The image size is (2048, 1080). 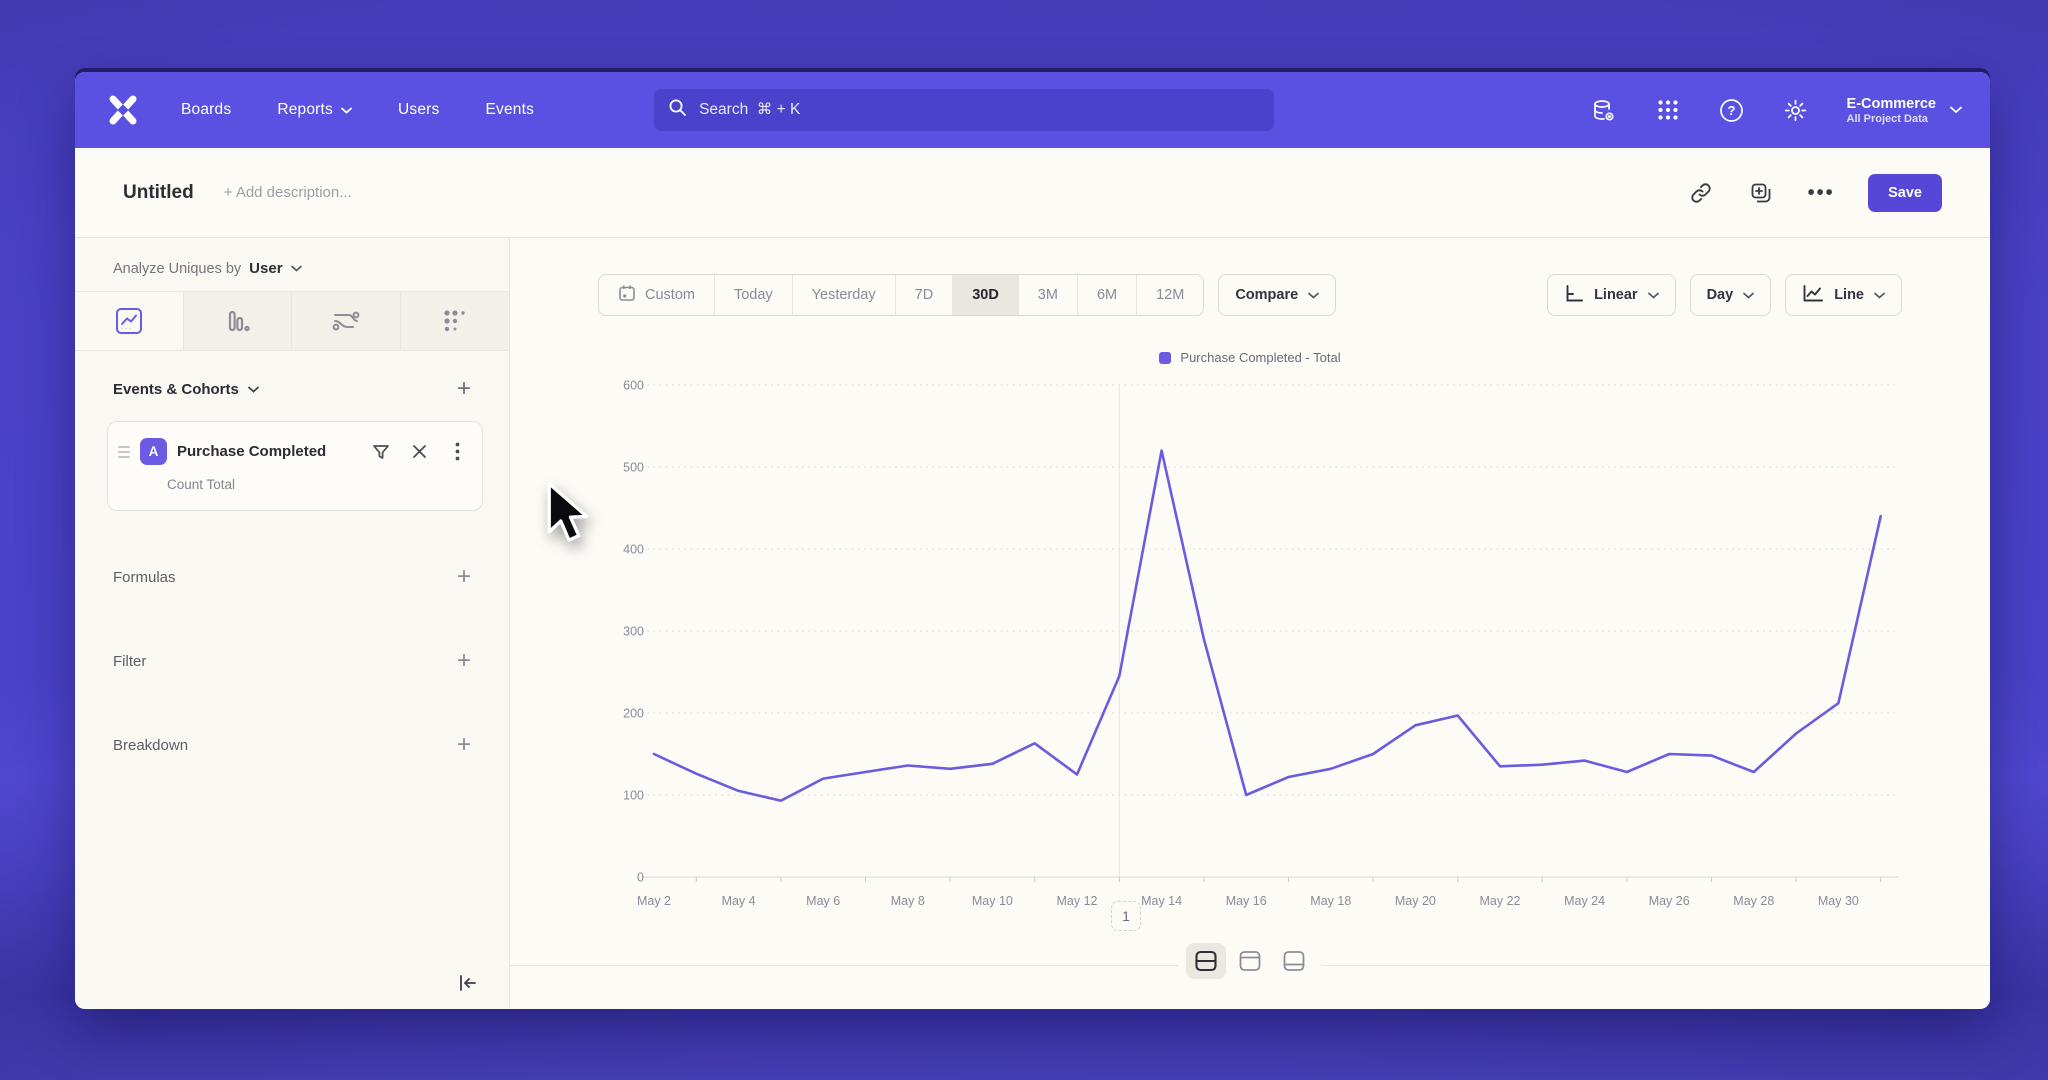 I want to click on nav-item-reports: Reports, so click(x=314, y=110).